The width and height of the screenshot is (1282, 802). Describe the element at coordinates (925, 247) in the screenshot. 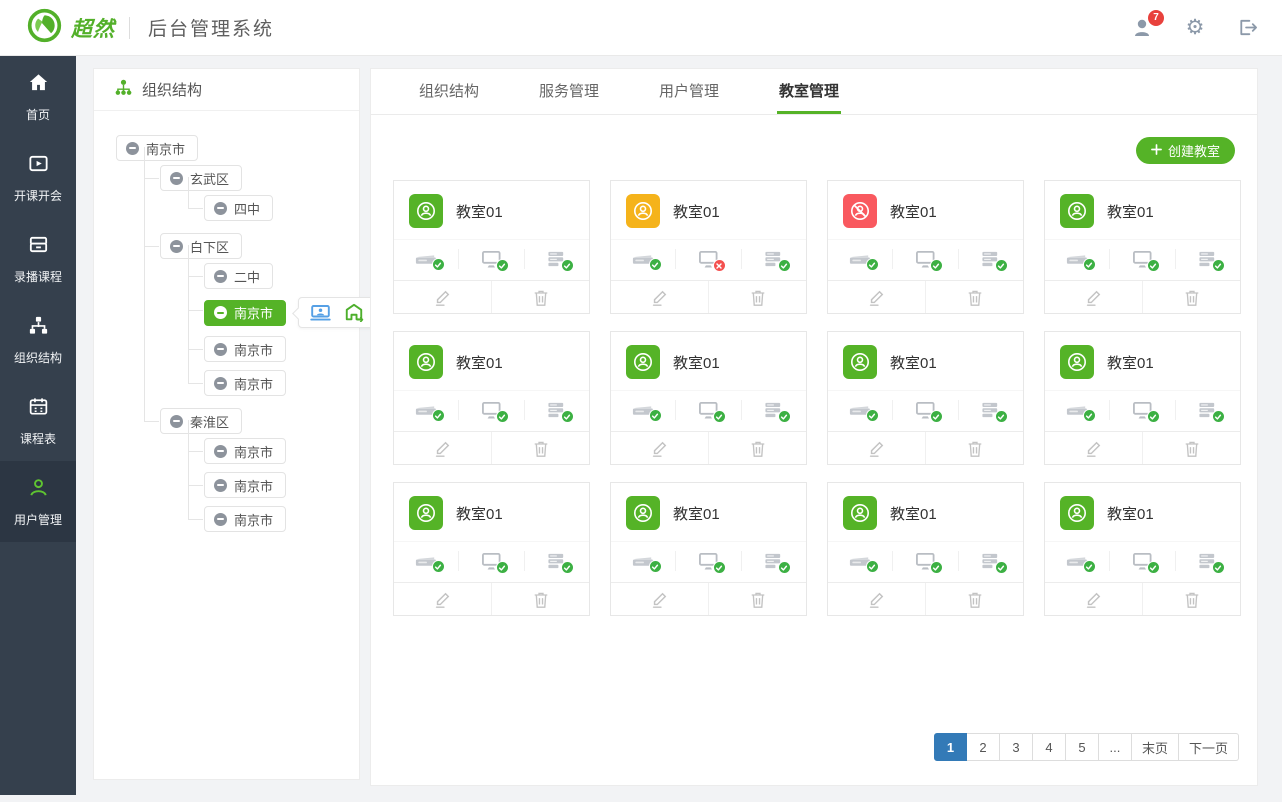

I see `classroom-card: 教室01` at that location.